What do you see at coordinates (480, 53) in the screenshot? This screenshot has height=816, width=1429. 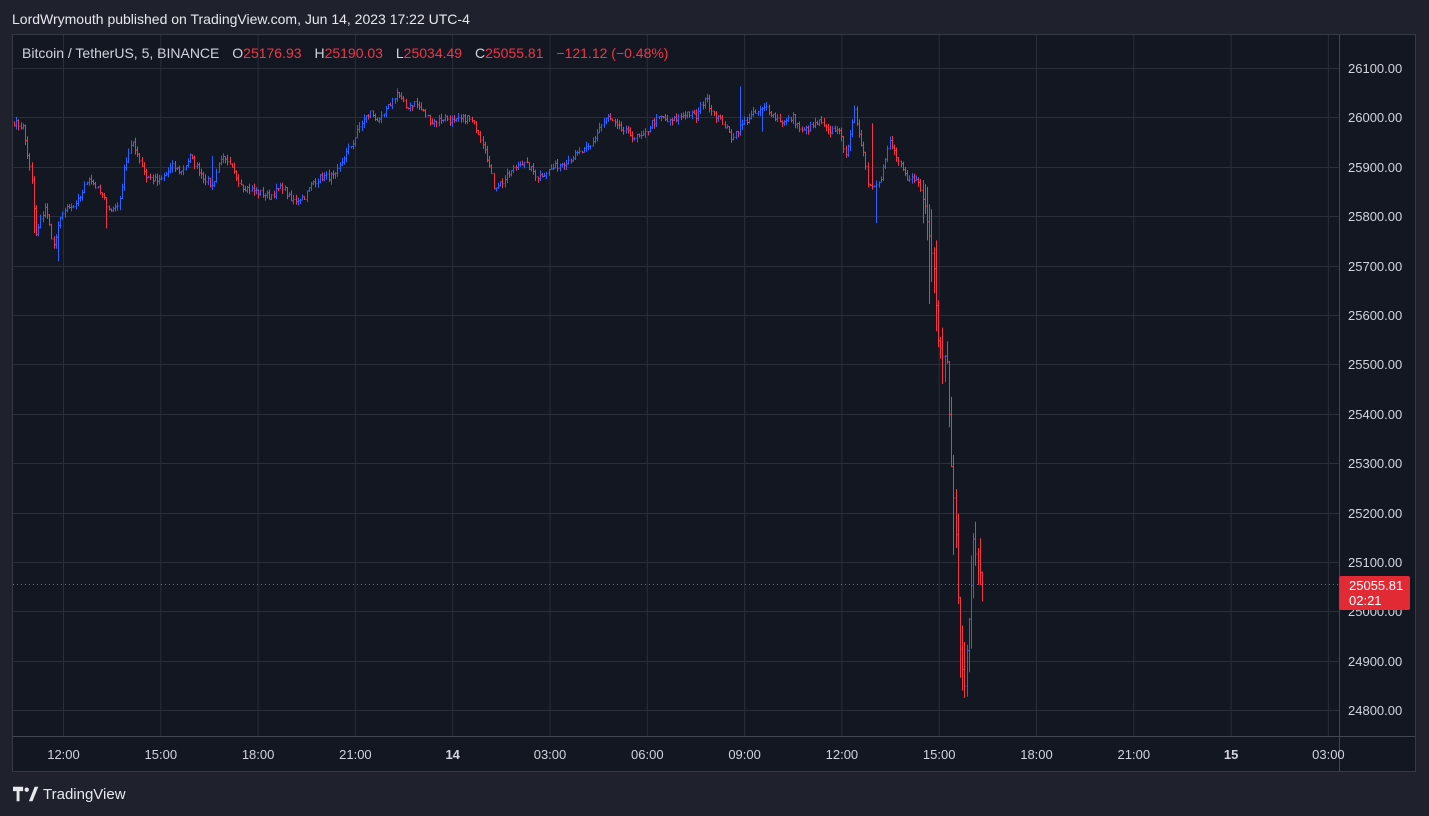 I see `legend-close-label: C` at bounding box center [480, 53].